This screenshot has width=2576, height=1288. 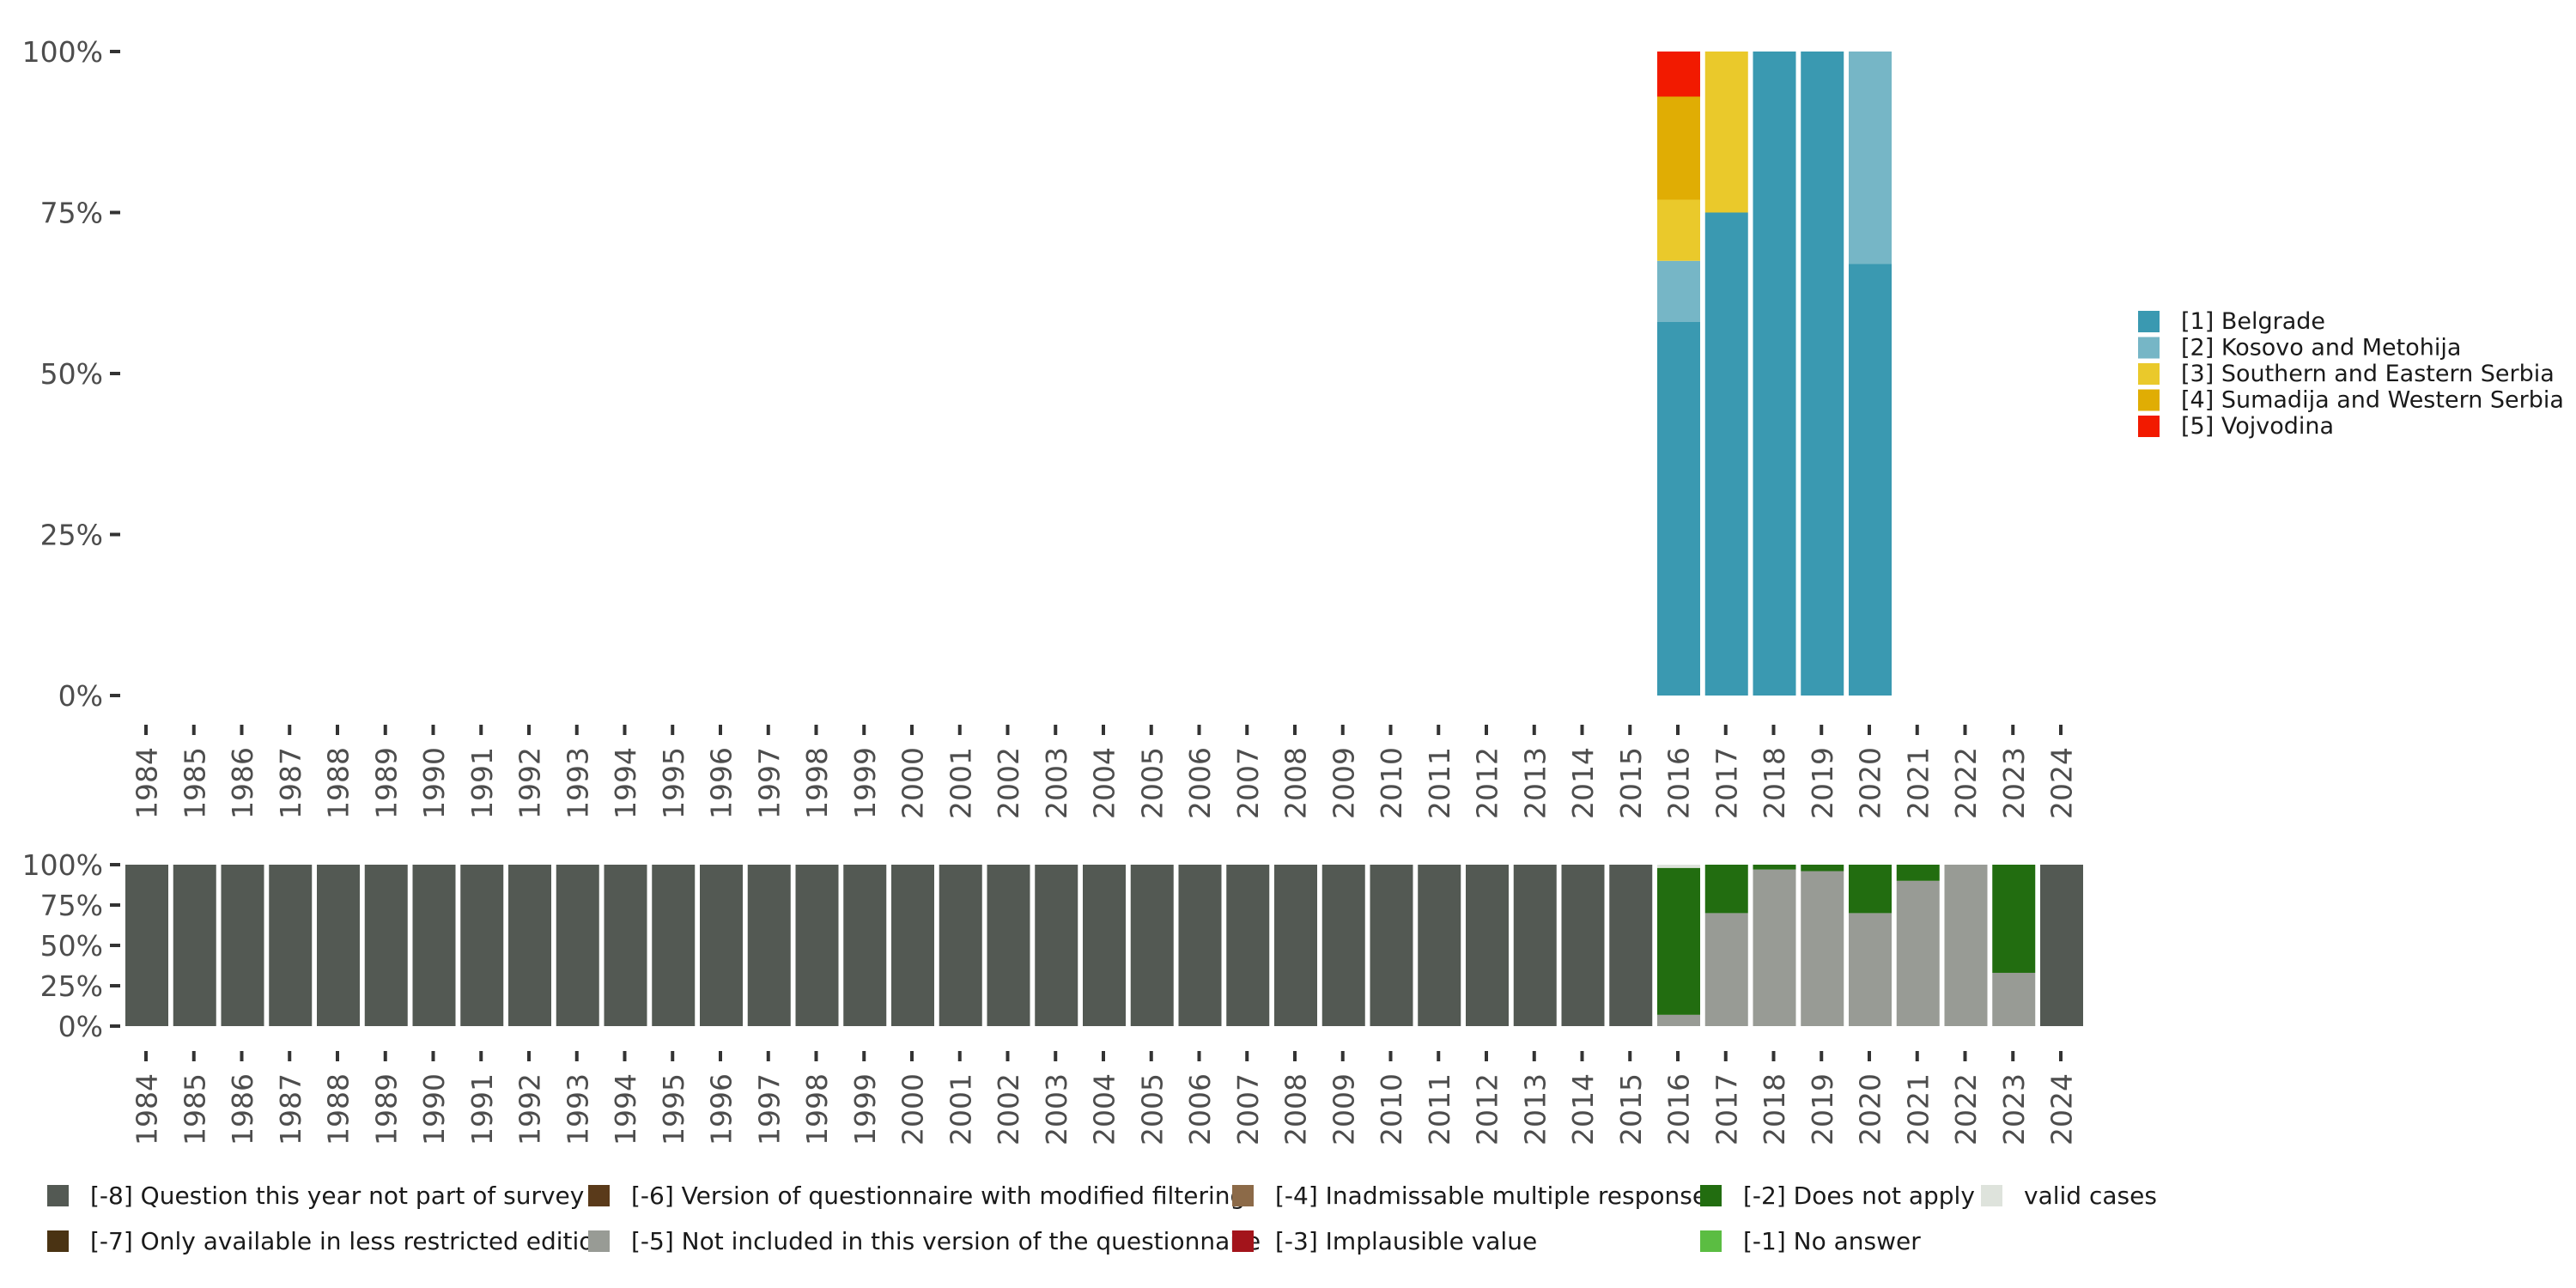 What do you see at coordinates (1104, 783) in the screenshot?
I see `top-xtick-label: 2004` at bounding box center [1104, 783].